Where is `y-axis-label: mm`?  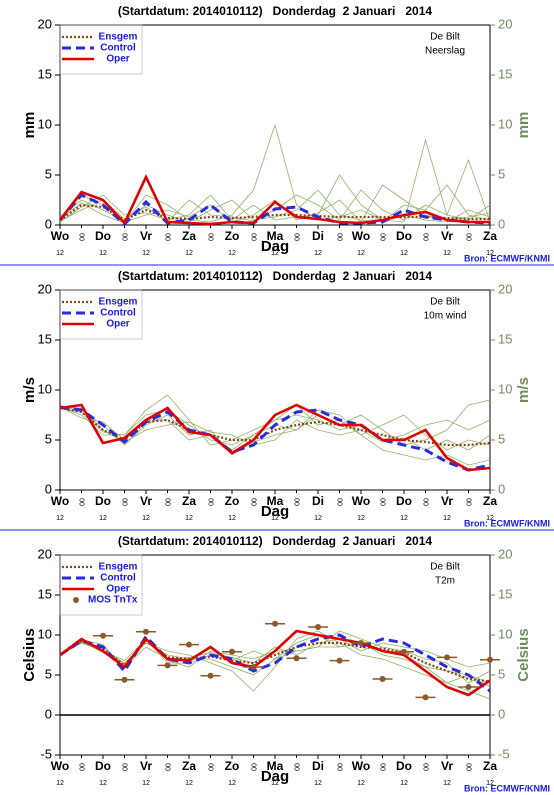
y-axis-label: mm is located at coordinates (29, 125).